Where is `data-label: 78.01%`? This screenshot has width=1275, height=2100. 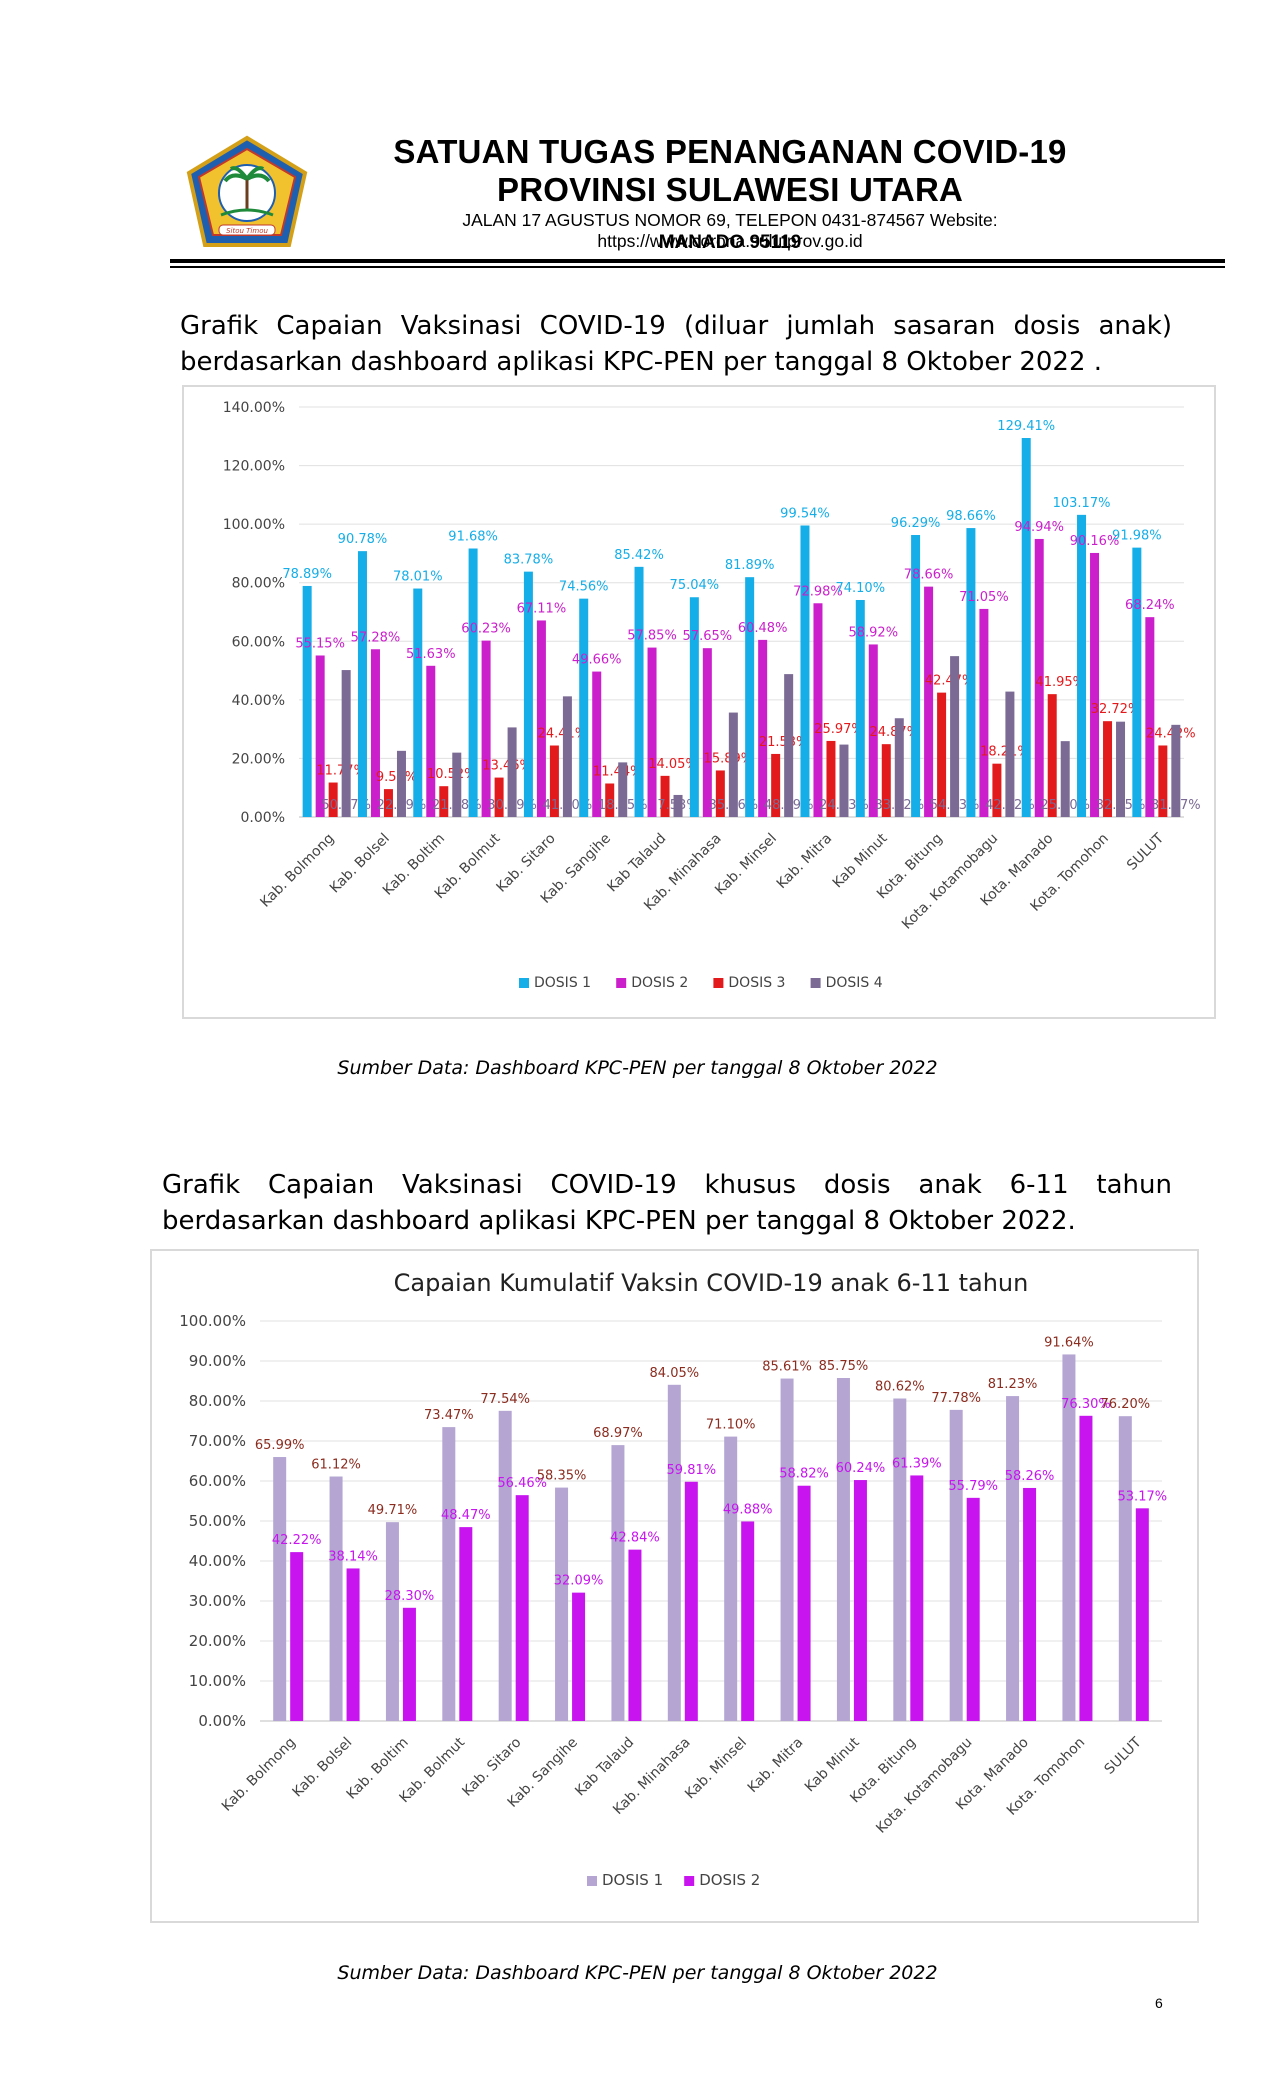
data-label: 78.01% is located at coordinates (418, 577).